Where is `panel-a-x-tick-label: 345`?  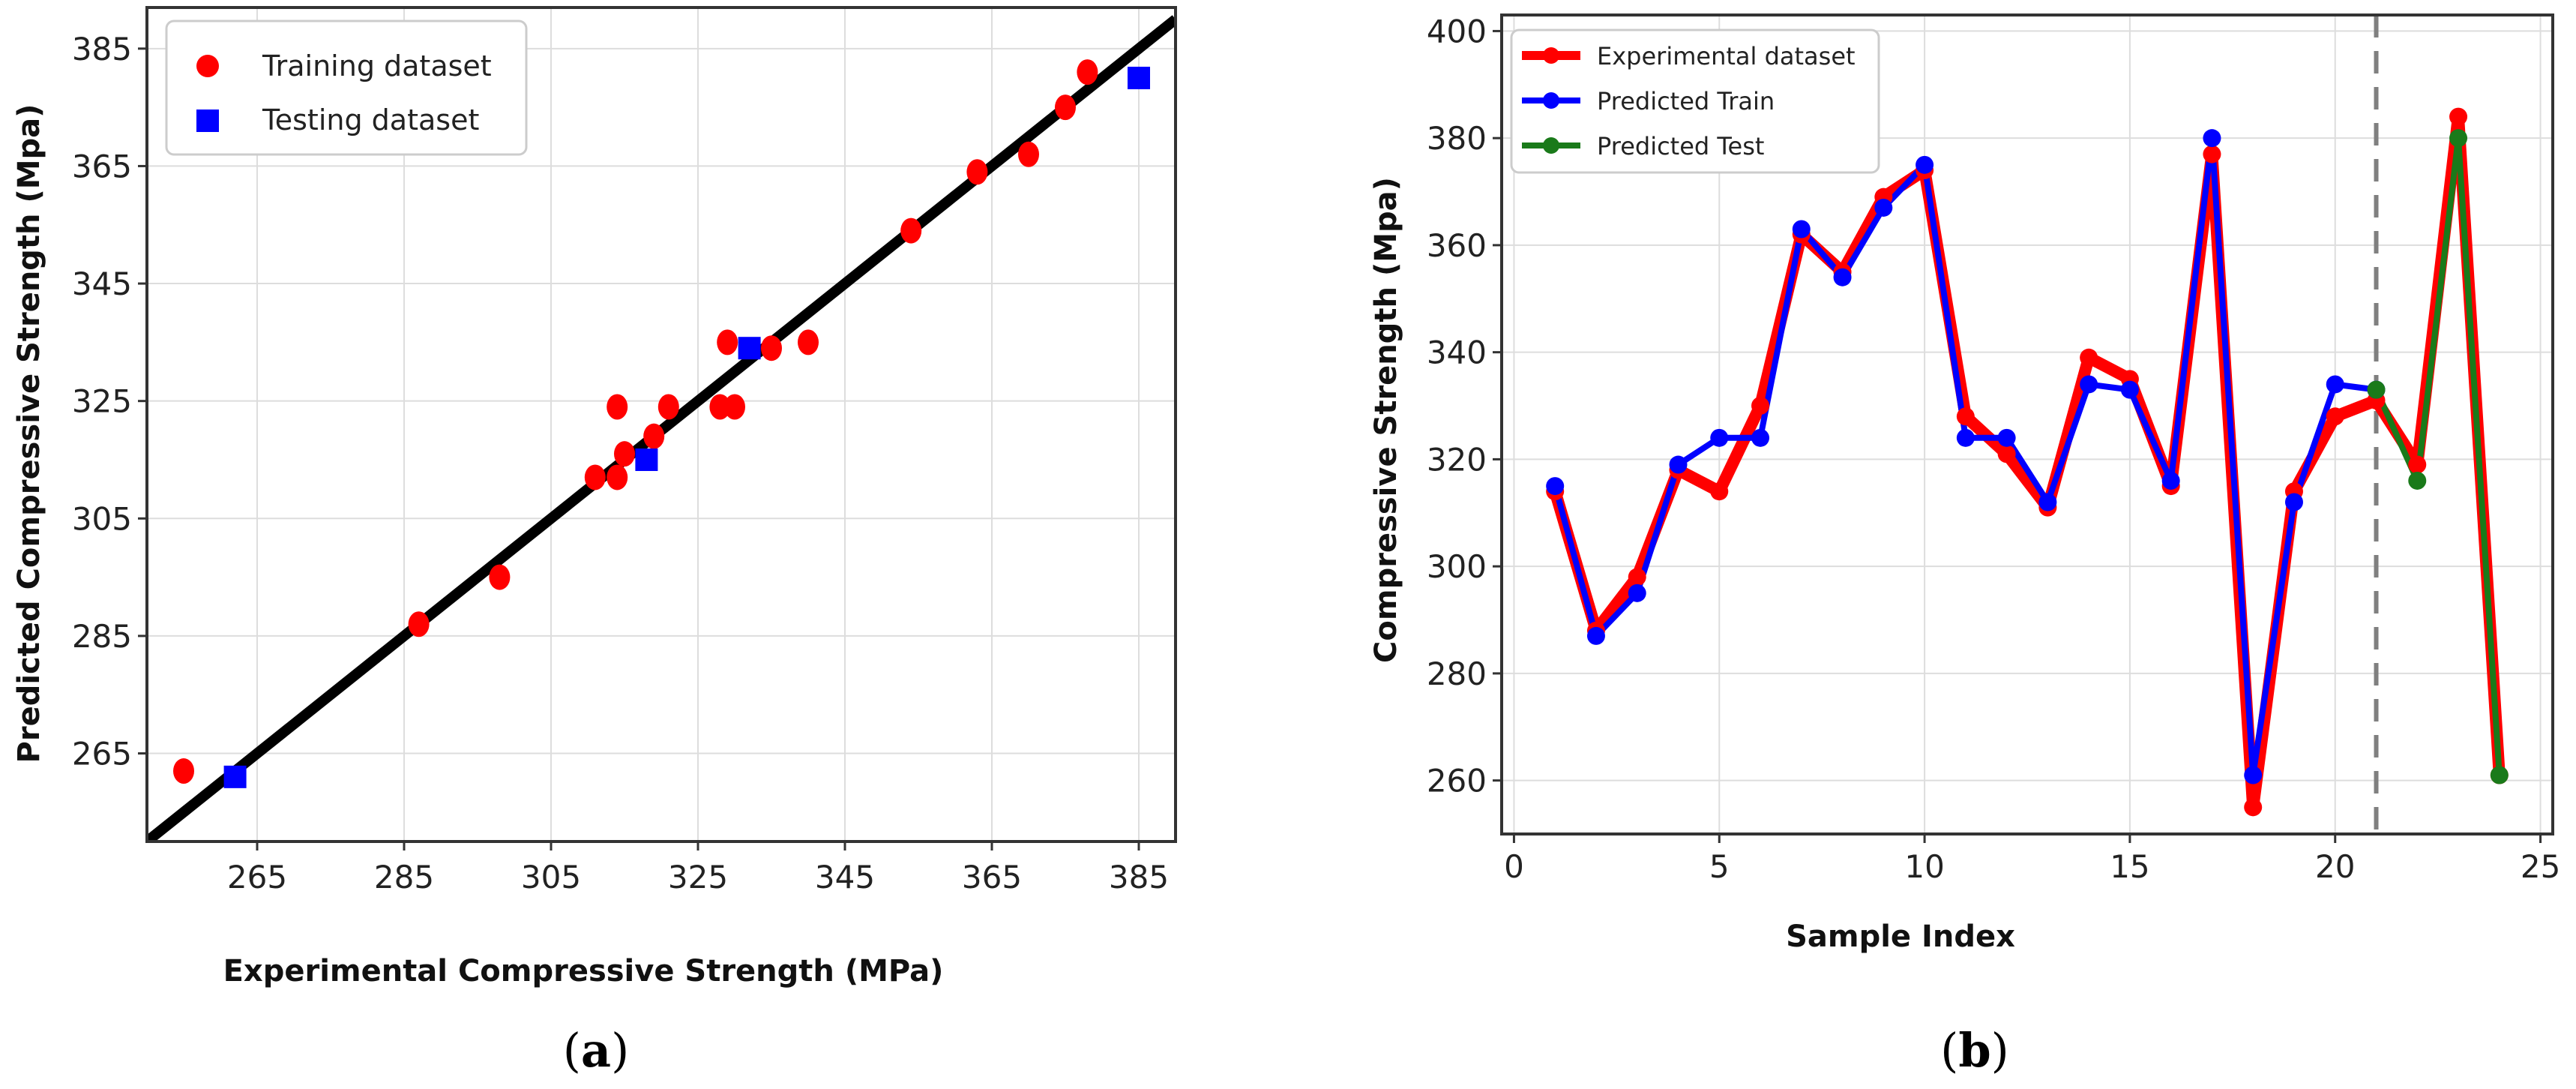
panel-a-x-tick-label: 345 is located at coordinates (845, 877).